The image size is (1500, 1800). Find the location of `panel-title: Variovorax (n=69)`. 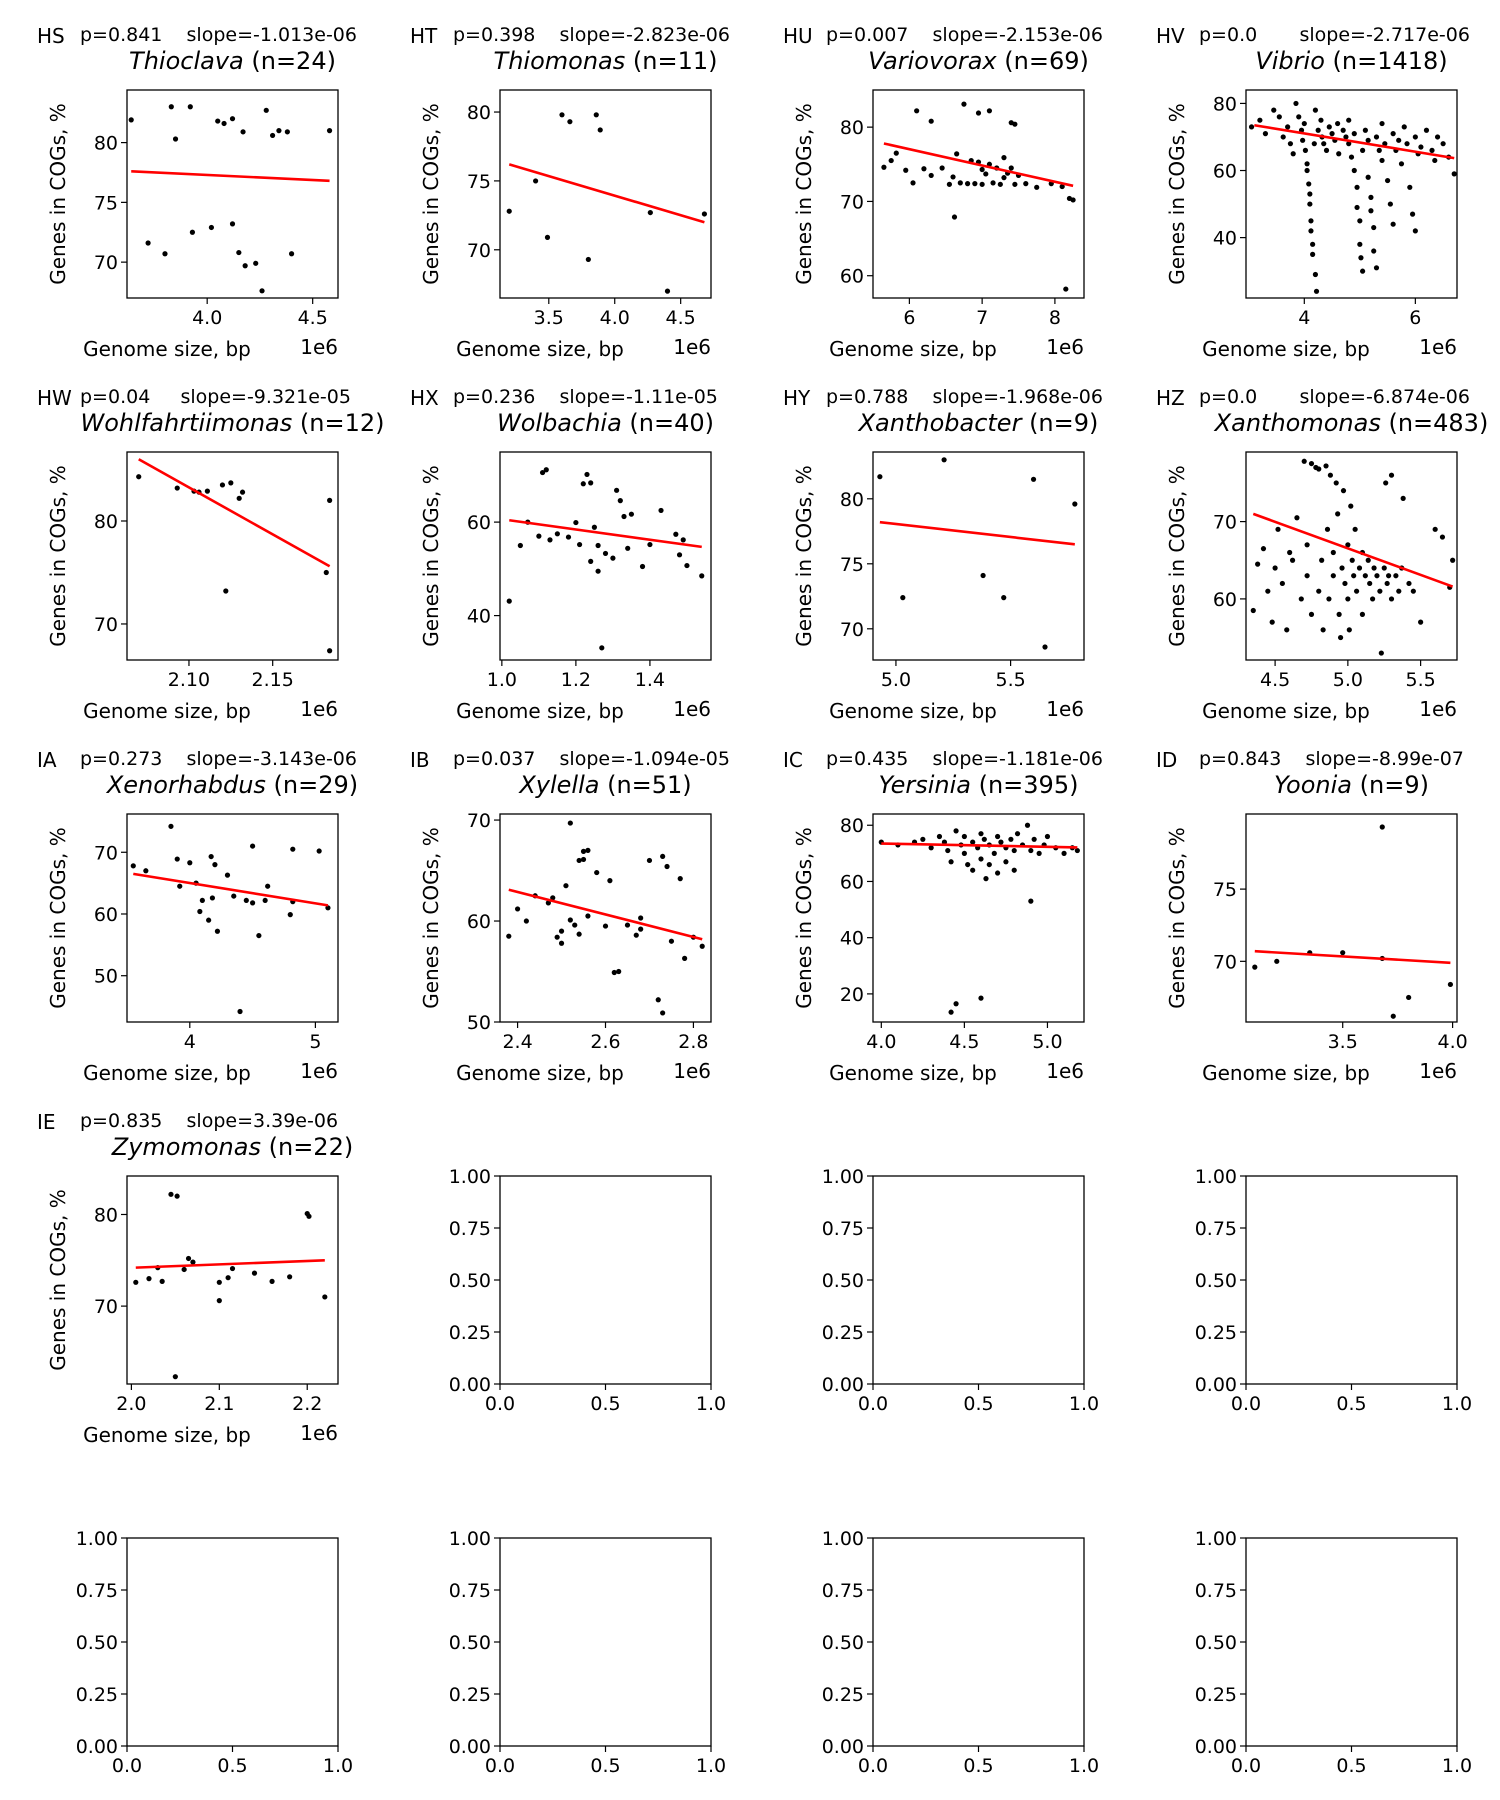

panel-title: Variovorax (n=69) is located at coordinates (978, 61).